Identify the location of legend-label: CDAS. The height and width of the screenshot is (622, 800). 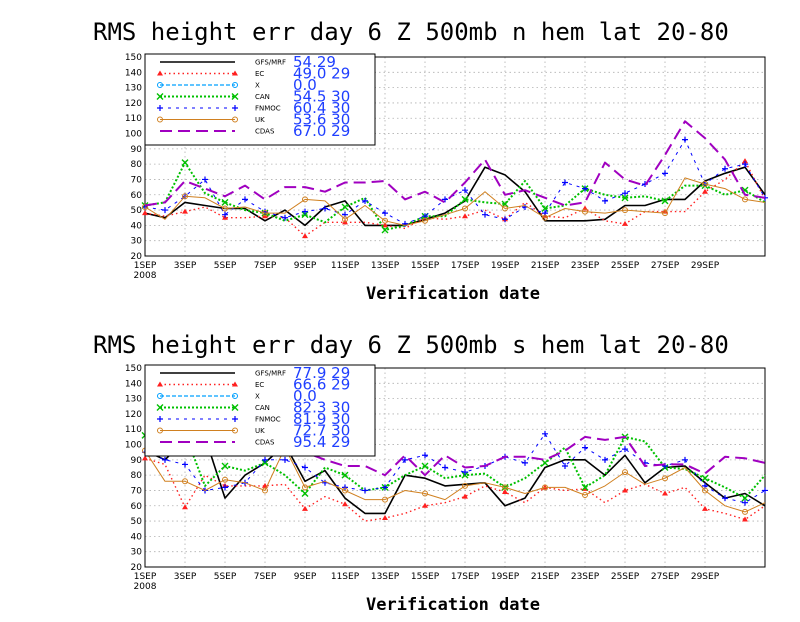
(265, 132).